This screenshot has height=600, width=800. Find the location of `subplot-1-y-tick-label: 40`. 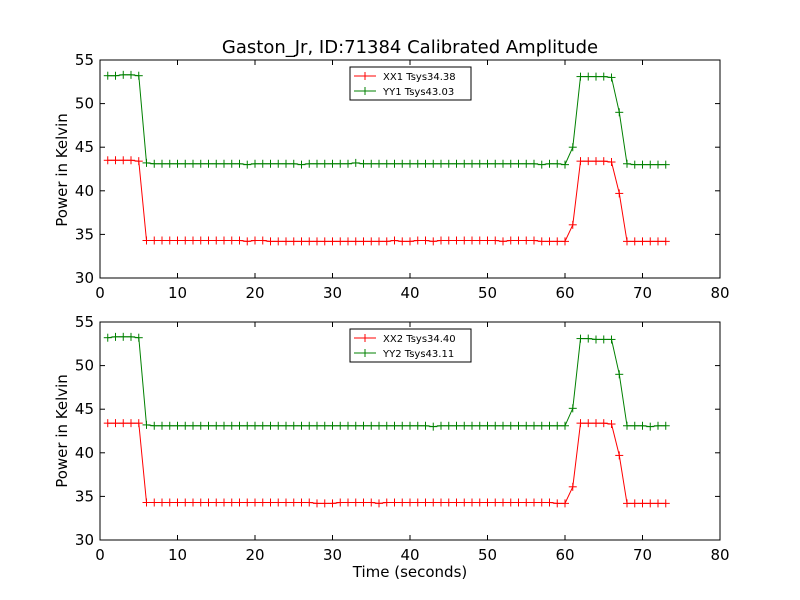

subplot-1-y-tick-label: 40 is located at coordinates (84, 453).